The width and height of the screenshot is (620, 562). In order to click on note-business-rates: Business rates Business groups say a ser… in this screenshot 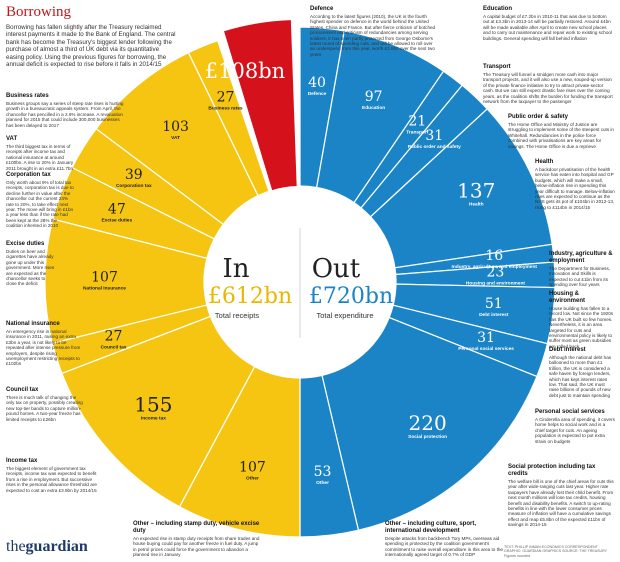, I will do `click(66, 110)`.